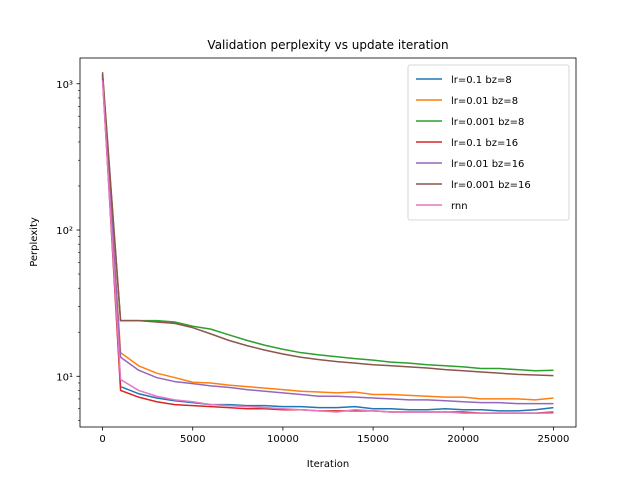 Image resolution: width=640 pixels, height=480 pixels. I want to click on y-tick-label: 10², so click(64, 231).